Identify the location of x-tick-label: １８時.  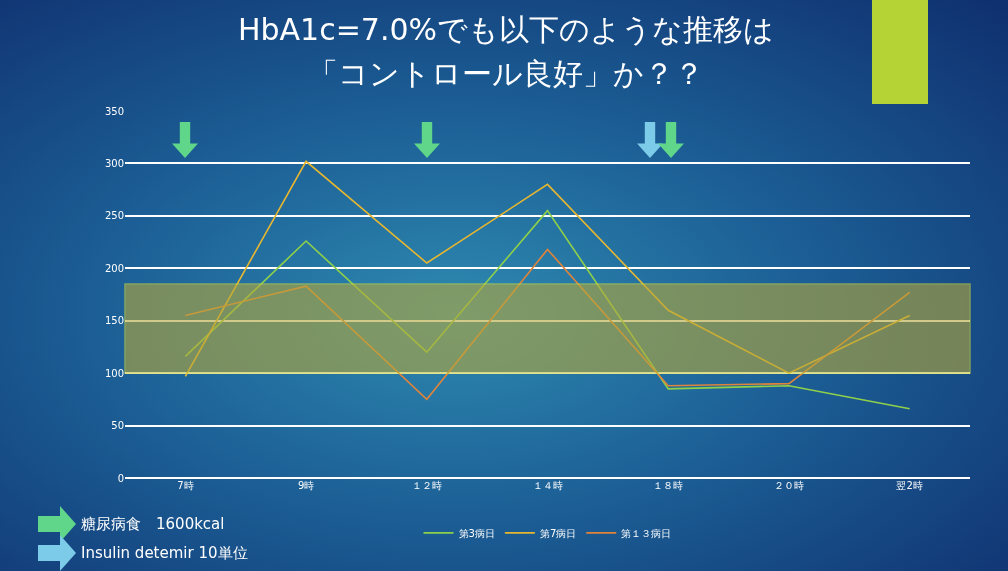
(668, 485).